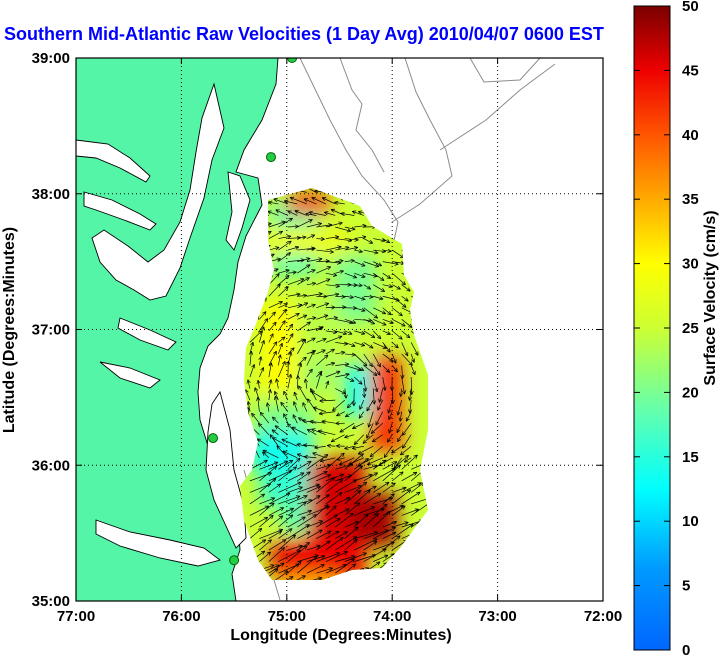 The width and height of the screenshot is (724, 659). I want to click on colorbar-tick-label: 15, so click(690, 457).